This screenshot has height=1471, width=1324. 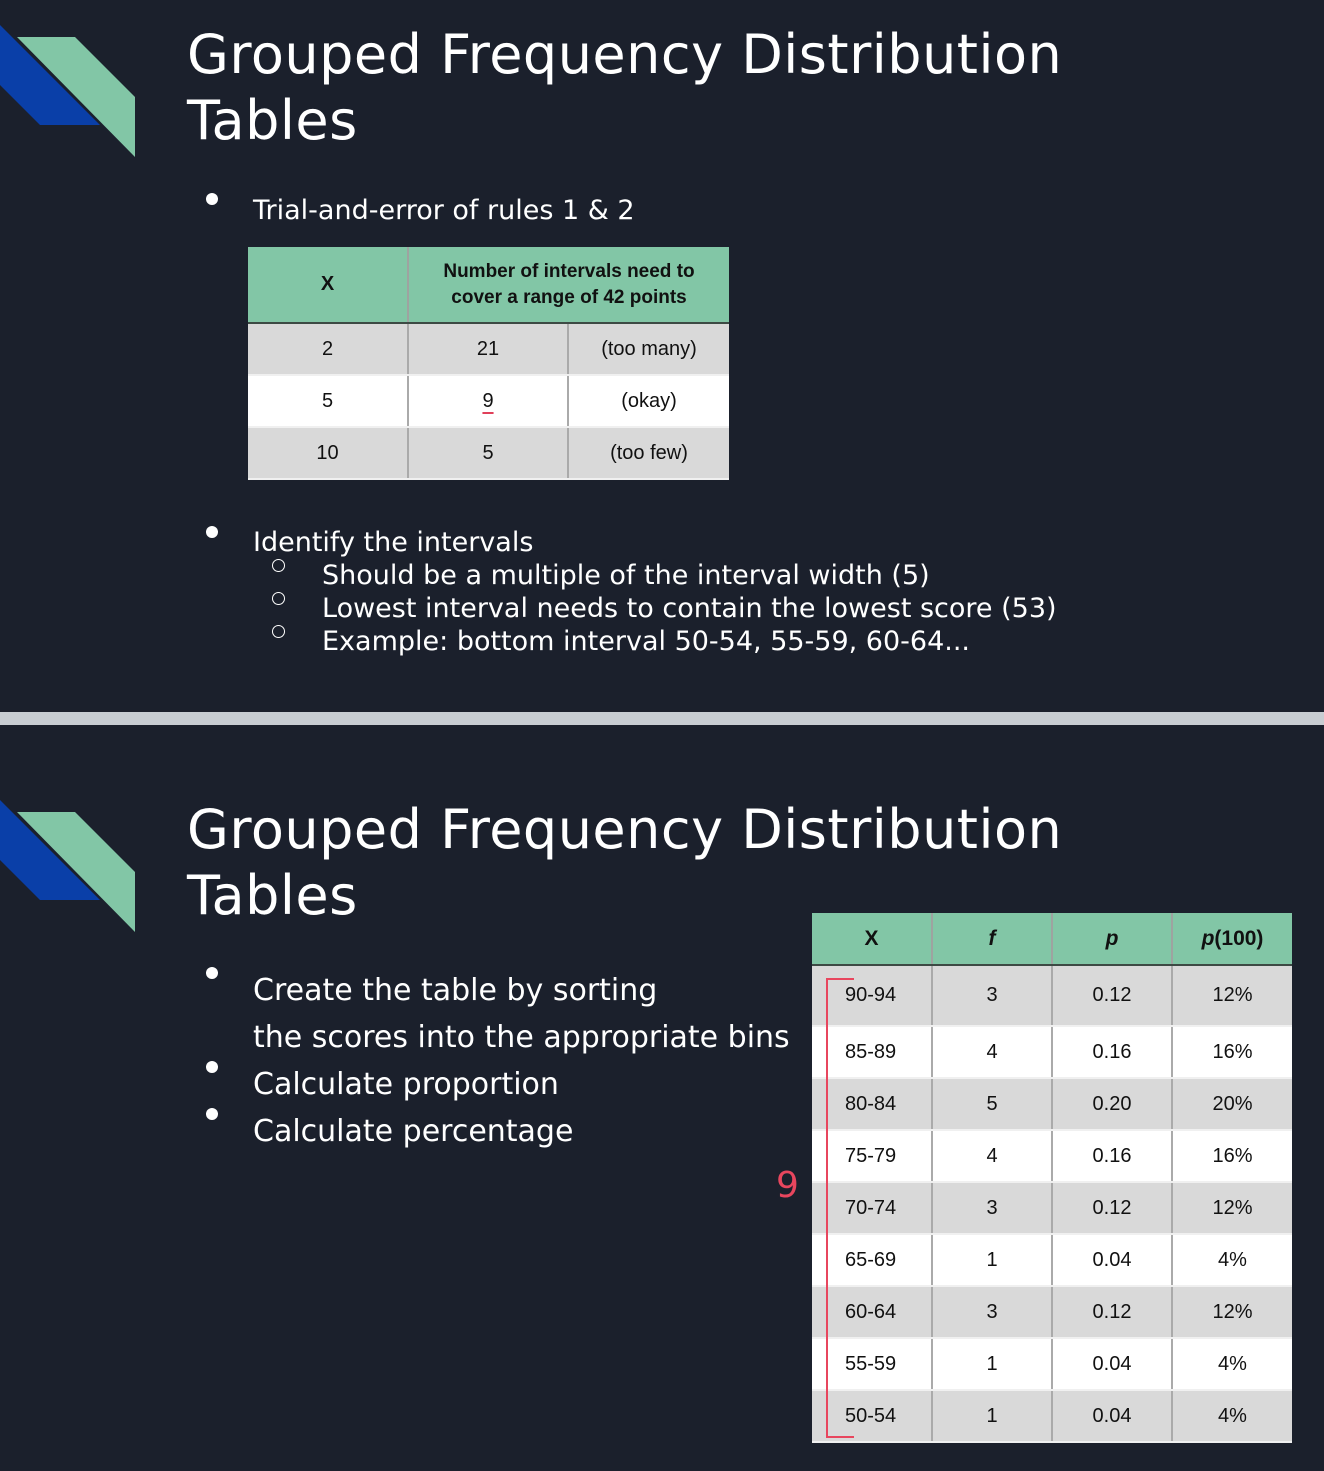 I want to click on table-row: 65-69 1 0.04 4%, so click(x=1052, y=1260).